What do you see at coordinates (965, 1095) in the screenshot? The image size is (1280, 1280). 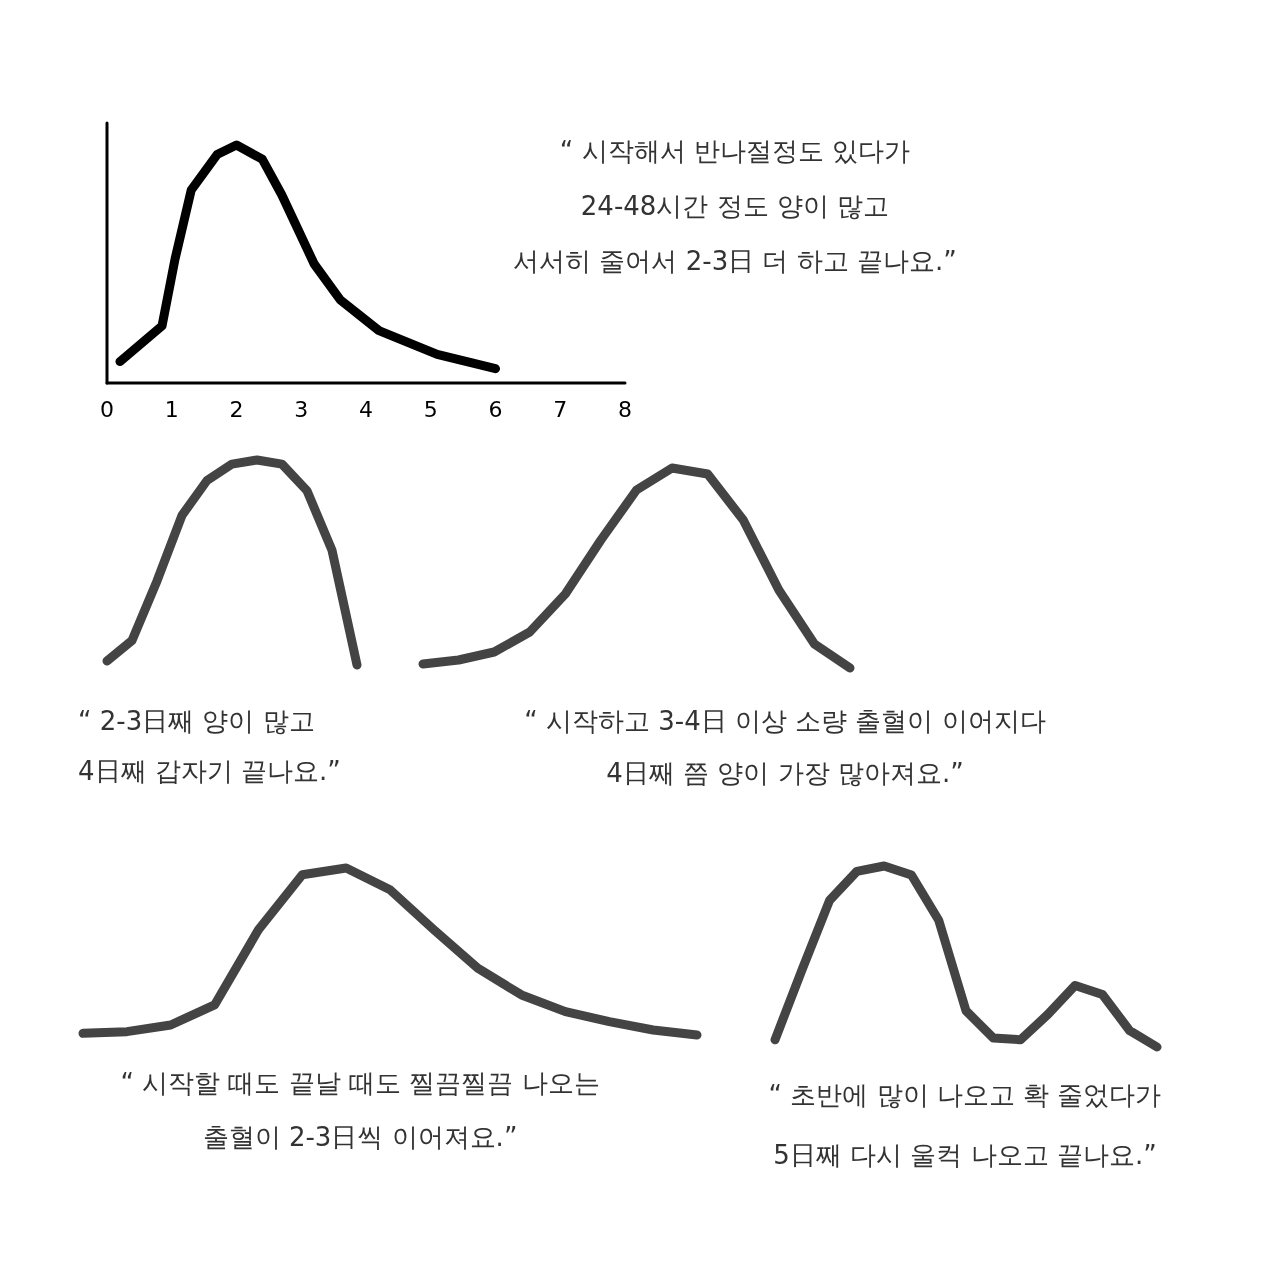 I see `text: “ 초반에 많이 나오고 확 줄었다가` at bounding box center [965, 1095].